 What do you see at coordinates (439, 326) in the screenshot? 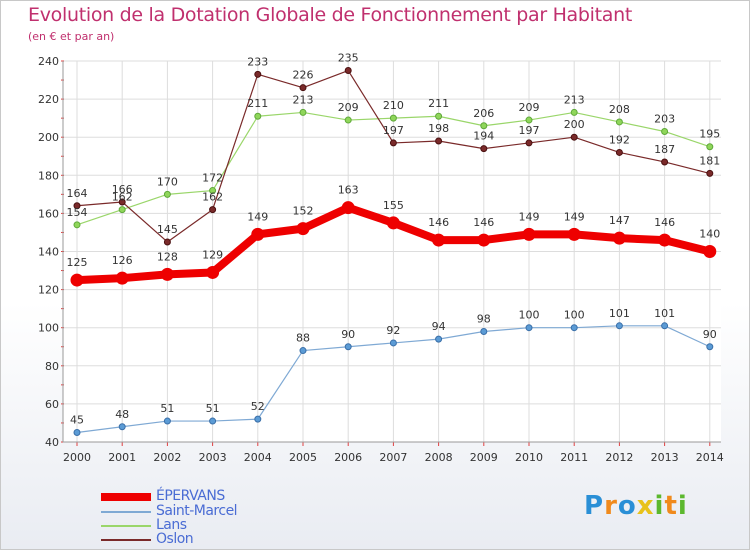
I see `data-label-saint-marcel: 94` at bounding box center [439, 326].